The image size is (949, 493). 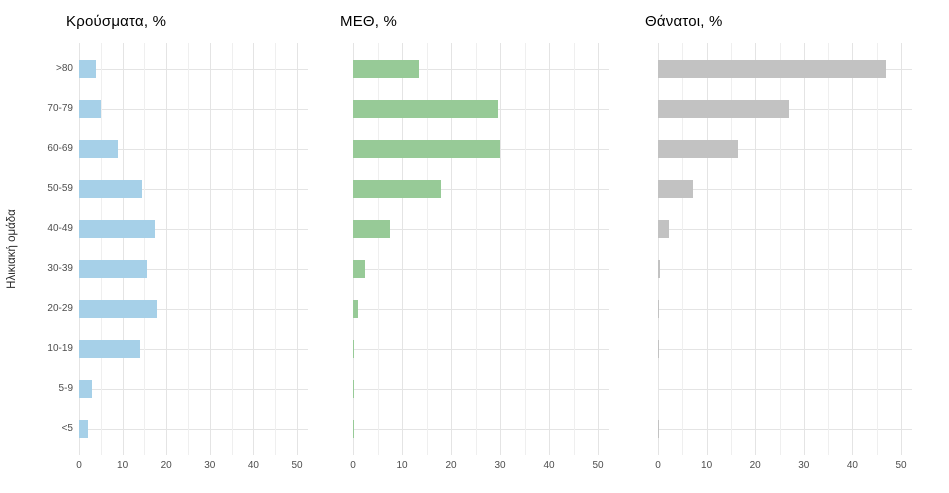 I want to click on y-tick-label: 5-9, so click(x=65, y=388).